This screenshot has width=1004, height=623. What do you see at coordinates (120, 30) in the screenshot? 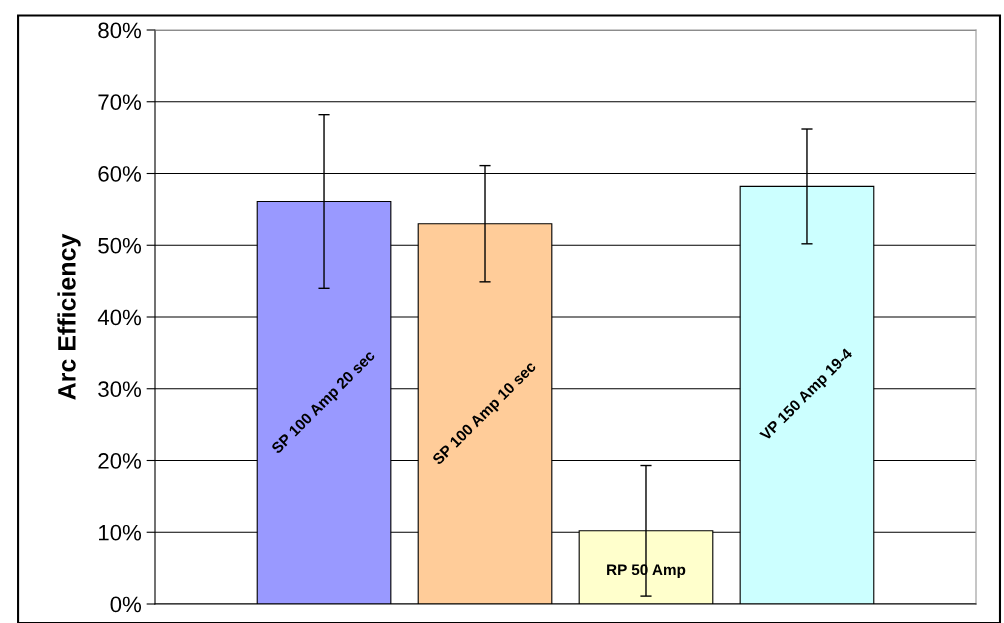
I see `y-tick-label: 80%` at bounding box center [120, 30].